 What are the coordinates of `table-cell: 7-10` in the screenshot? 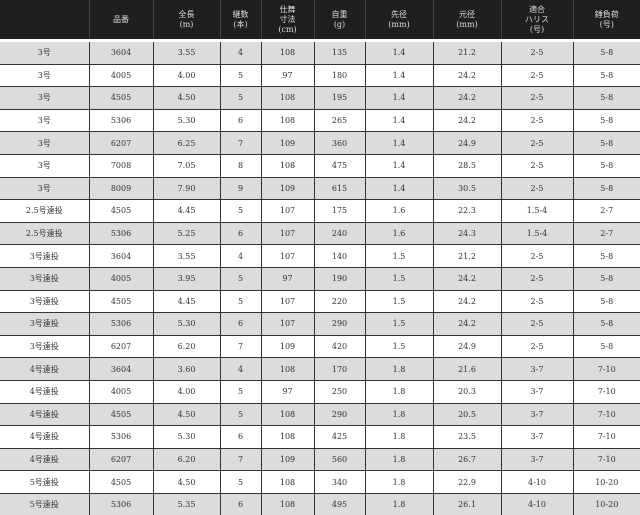 It's located at (606, 437).